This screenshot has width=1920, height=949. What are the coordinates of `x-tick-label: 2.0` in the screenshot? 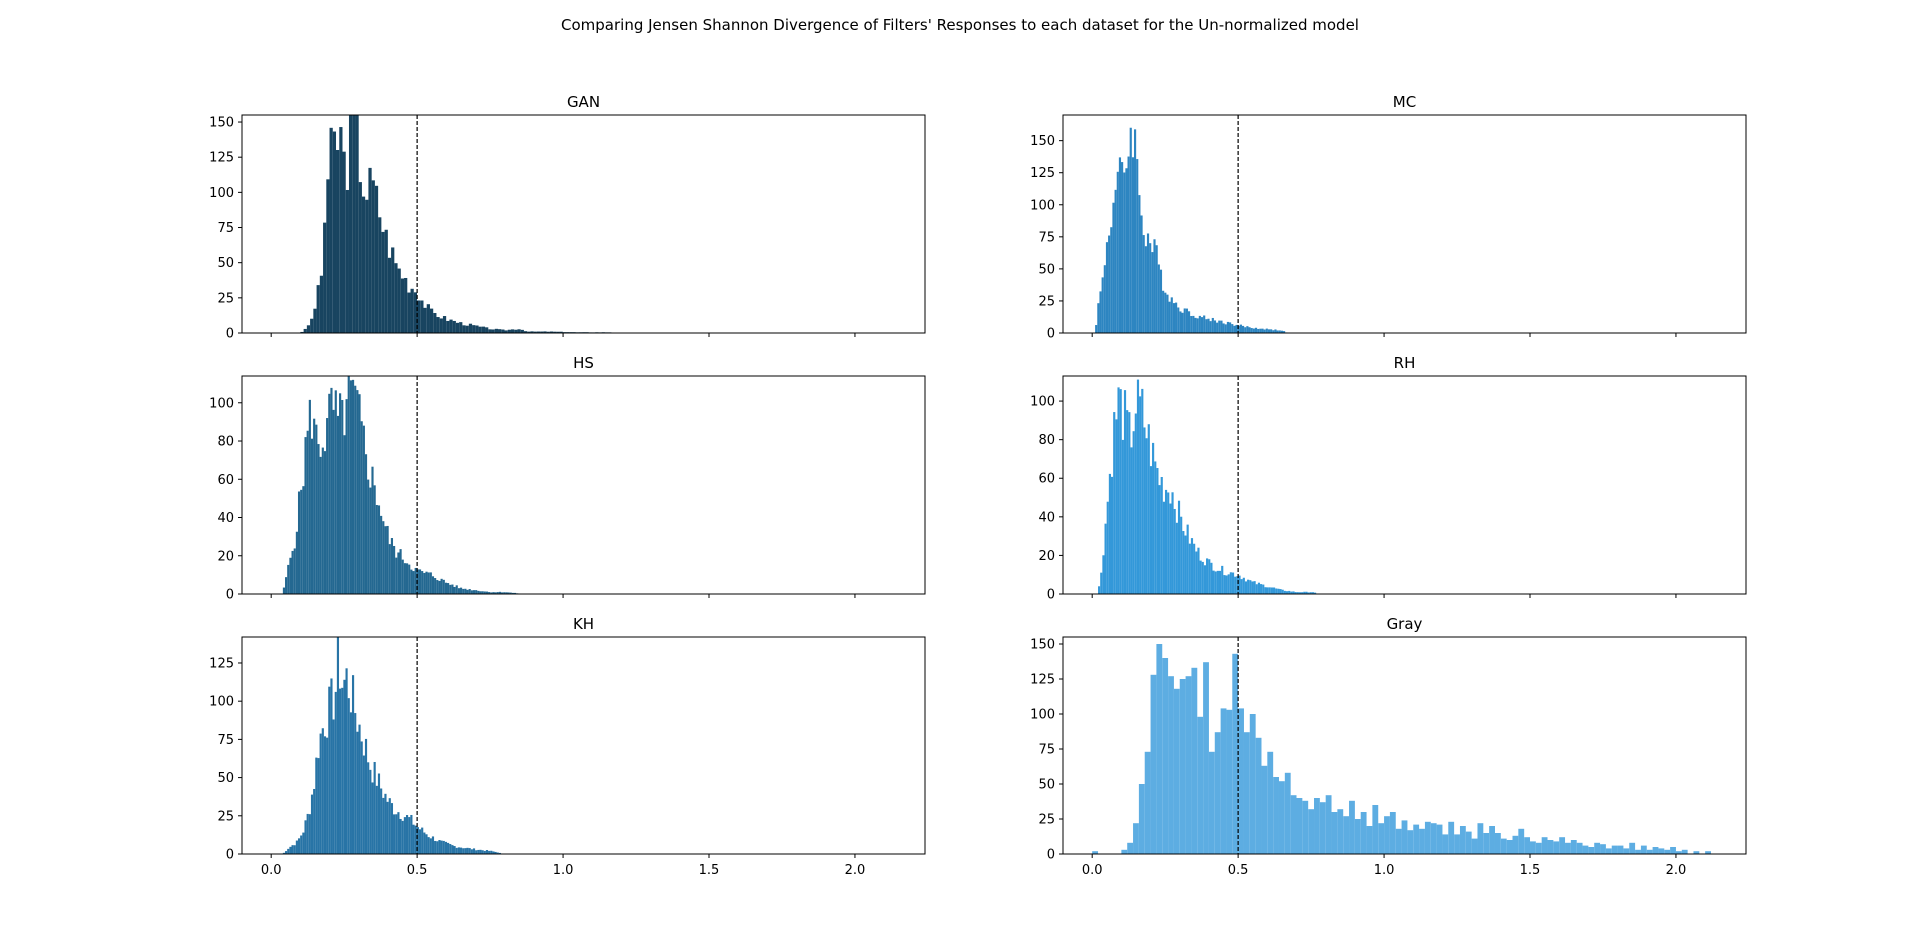 It's located at (1676, 870).